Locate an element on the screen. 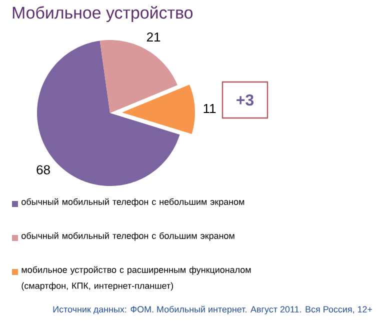 Image resolution: width=380 pixels, height=322 pixels. chart-title: Мобильное устройство is located at coordinates (102, 14).